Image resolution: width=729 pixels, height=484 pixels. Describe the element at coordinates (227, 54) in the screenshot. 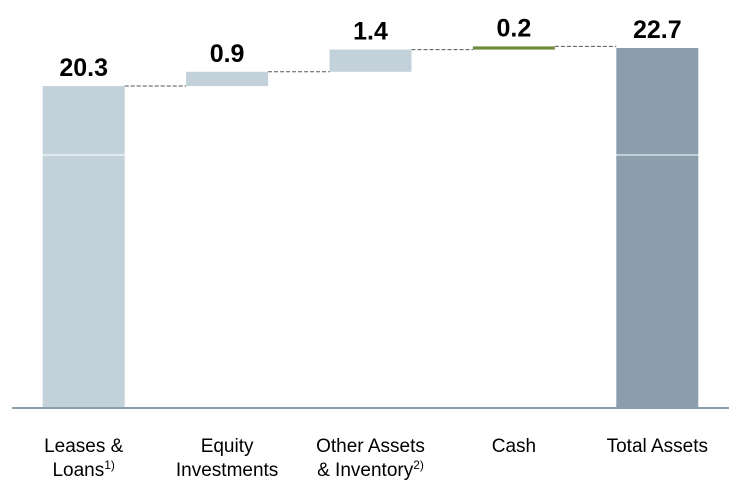

I see `value-label: 0.9` at that location.